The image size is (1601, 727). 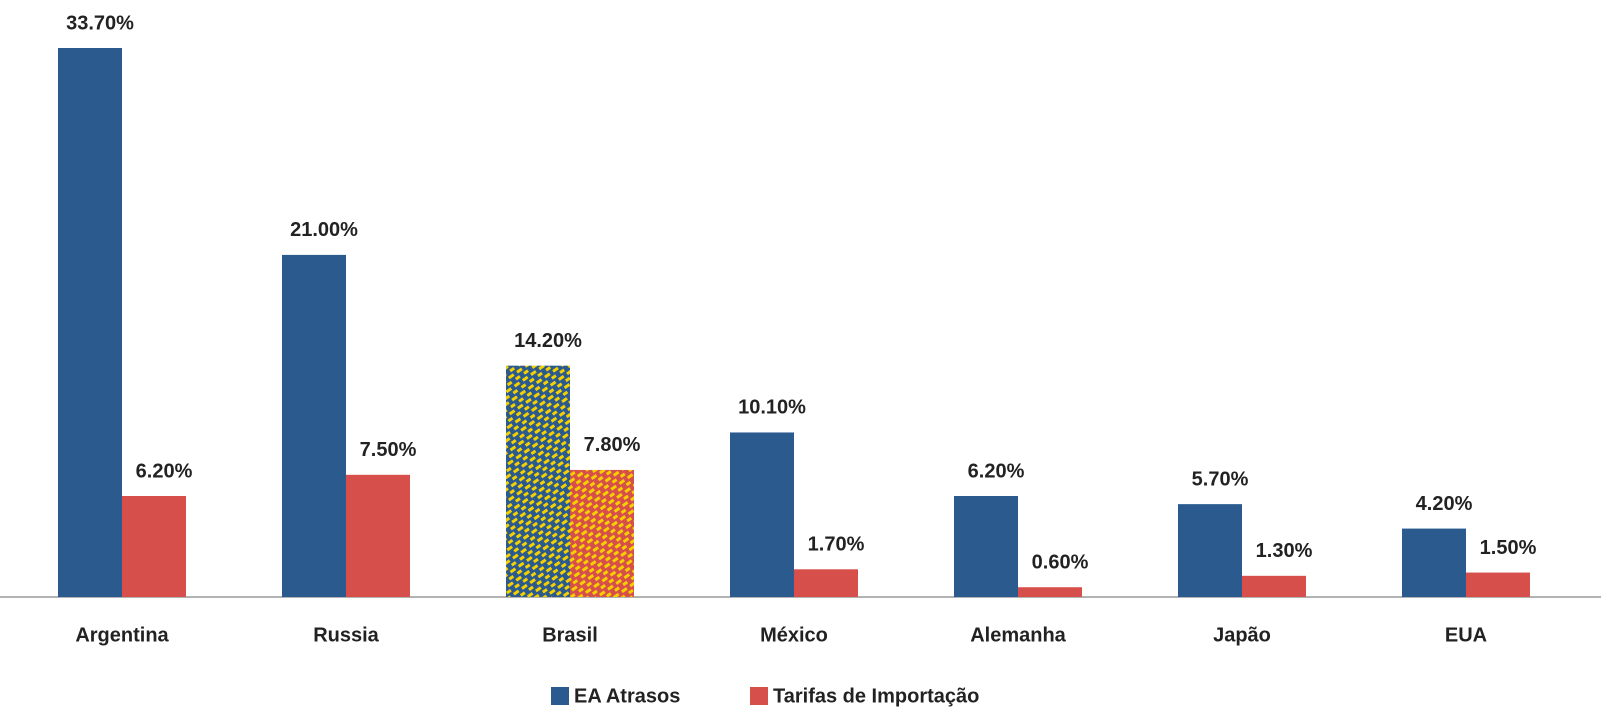 What do you see at coordinates (1242, 635) in the screenshot?
I see `x-tick-label: Japão` at bounding box center [1242, 635].